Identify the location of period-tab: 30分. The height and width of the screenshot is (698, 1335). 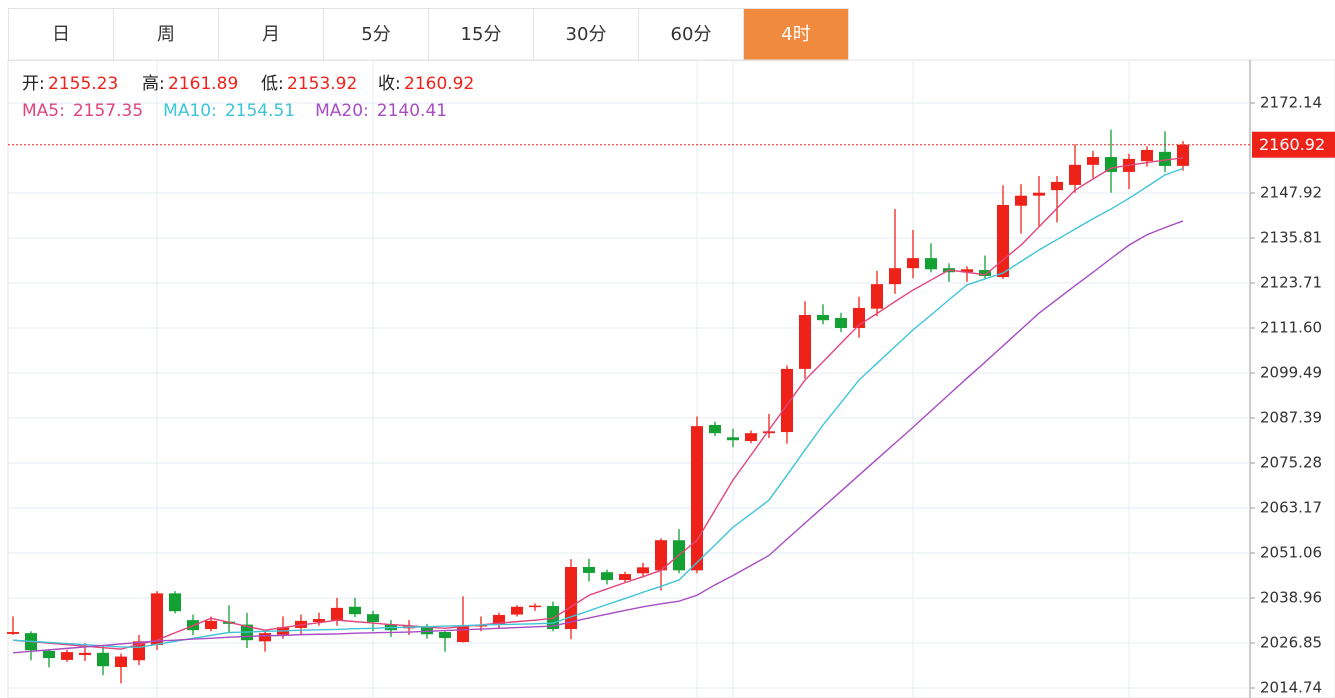
(586, 34).